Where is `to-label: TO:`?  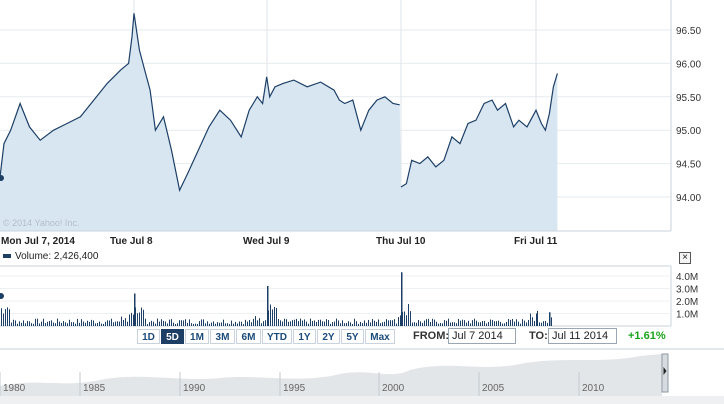 to-label: TO: is located at coordinates (538, 336).